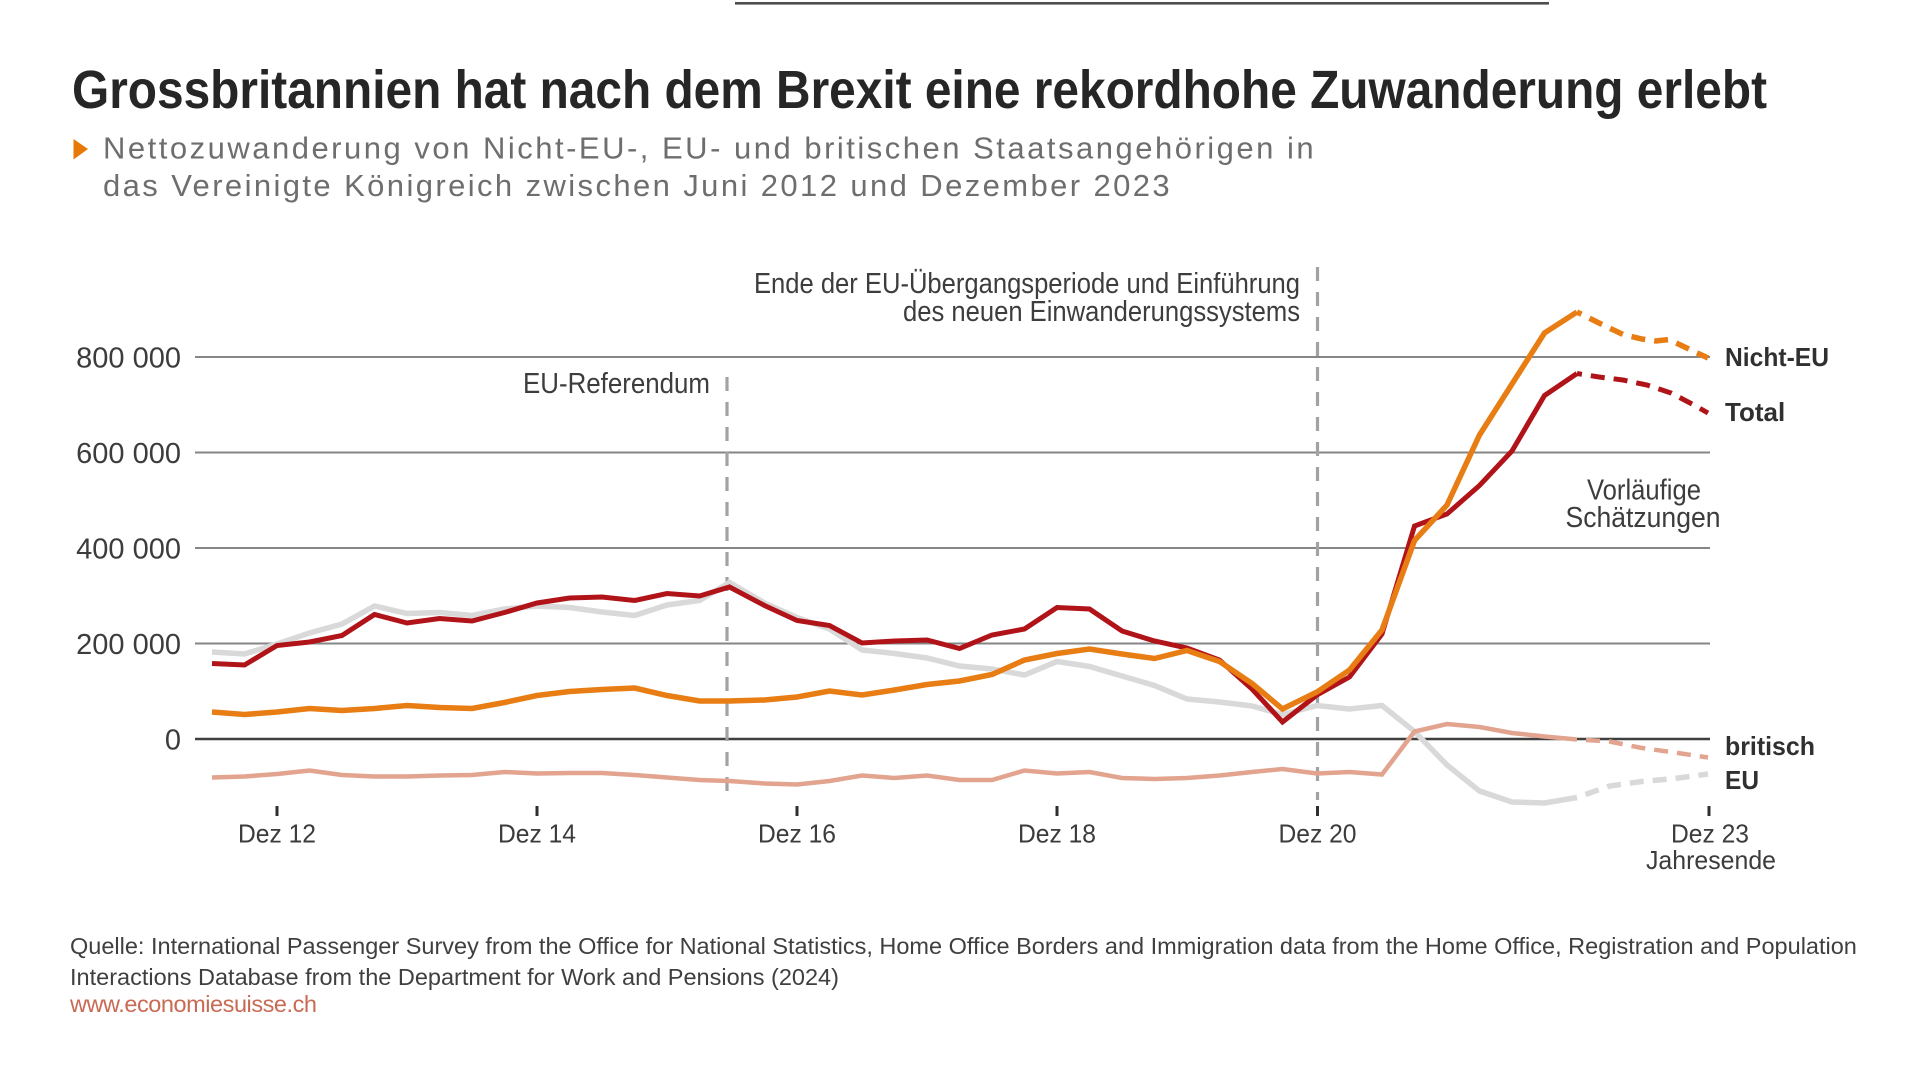 This screenshot has height=1080, width=1920. Describe the element at coordinates (1777, 357) in the screenshot. I see `svg-text: Nicht-EU` at that location.